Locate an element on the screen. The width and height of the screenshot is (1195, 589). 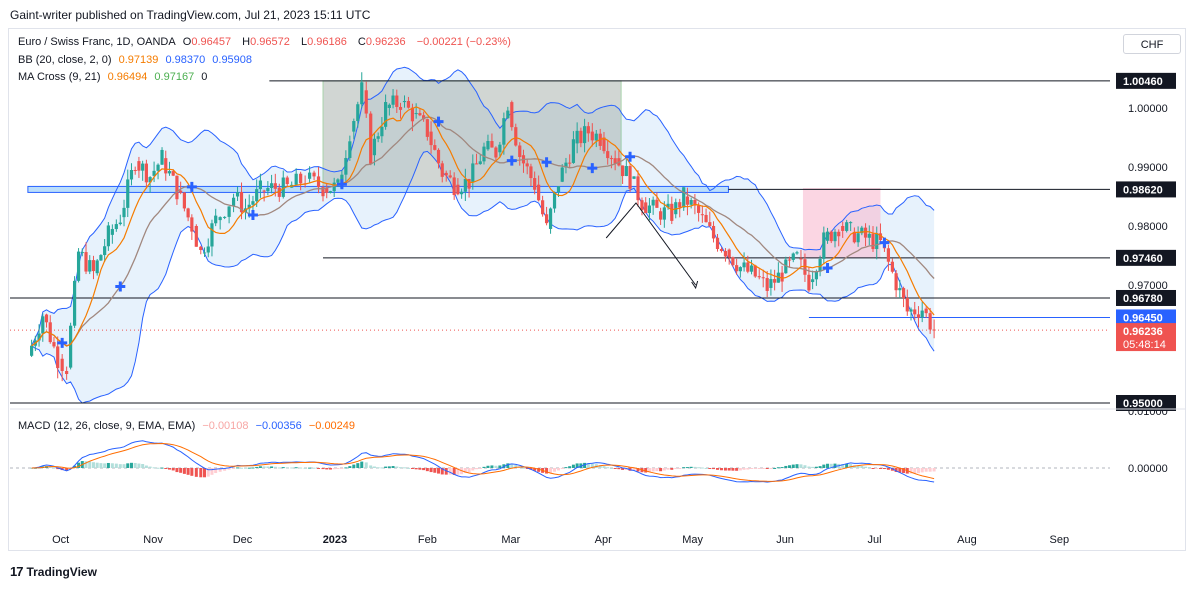
time-tick-label: Jul is located at coordinates (874, 540).